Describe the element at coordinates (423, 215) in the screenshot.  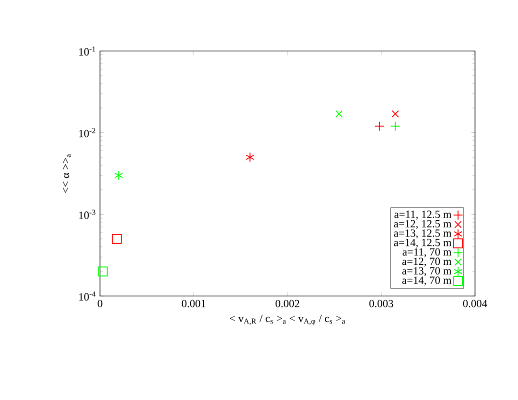
I see `legend-label: a=11, 12.5 m` at that location.